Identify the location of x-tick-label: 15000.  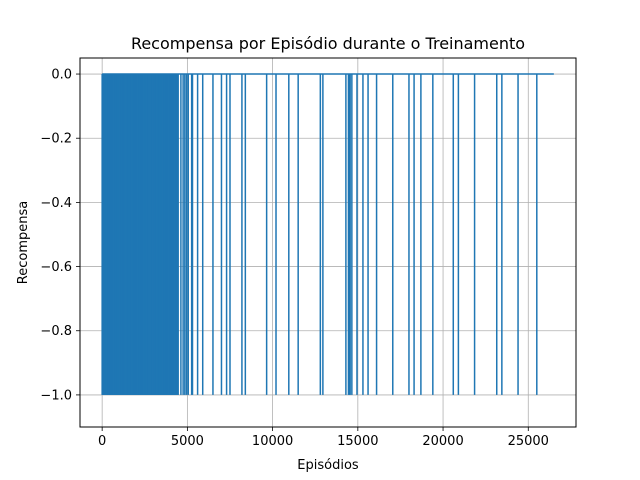
(357, 441).